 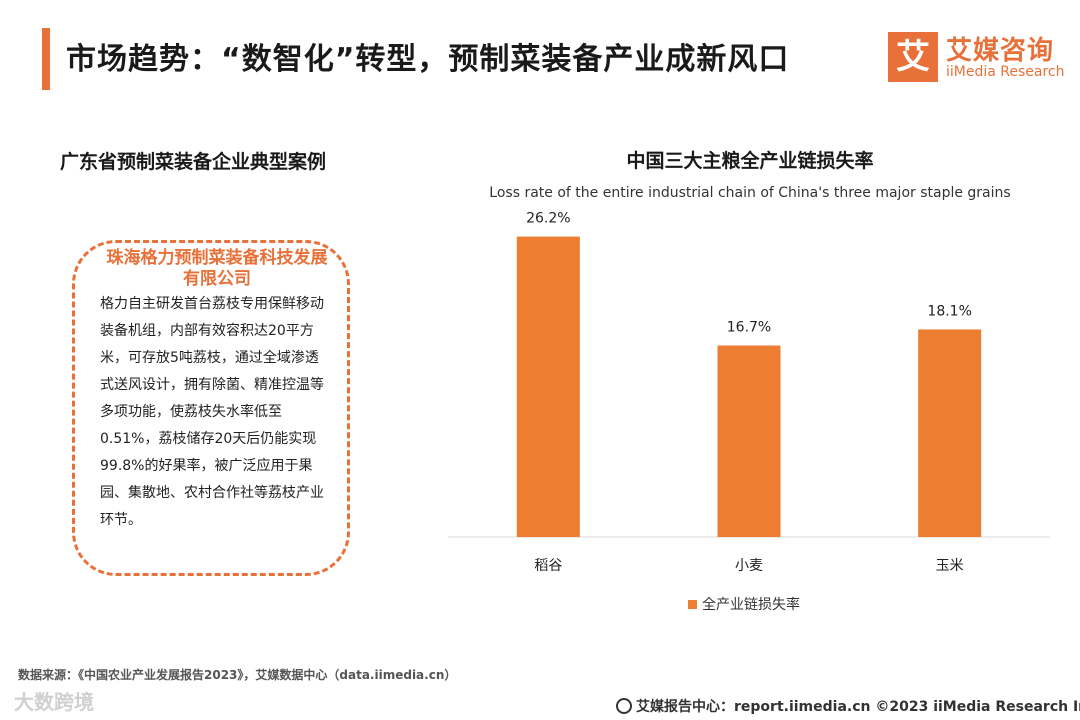 I want to click on iimedia-logo: 艾 艾媒咨询 iiMedia Research, so click(x=978, y=58).